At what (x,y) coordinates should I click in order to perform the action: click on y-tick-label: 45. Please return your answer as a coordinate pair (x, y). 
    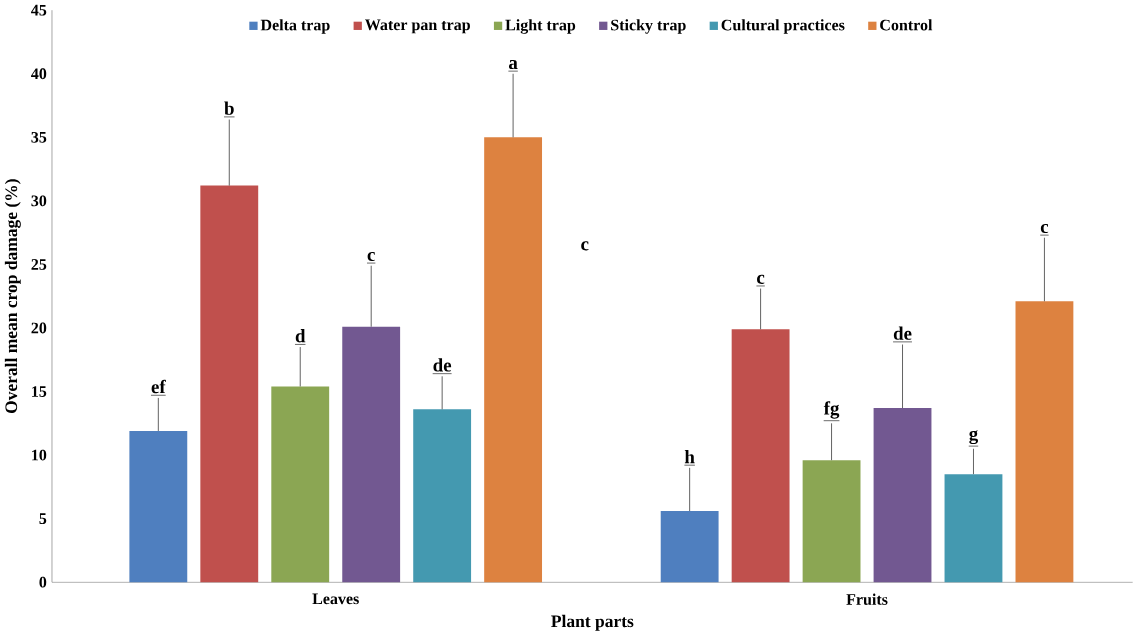
    Looking at the image, I should click on (39, 10).